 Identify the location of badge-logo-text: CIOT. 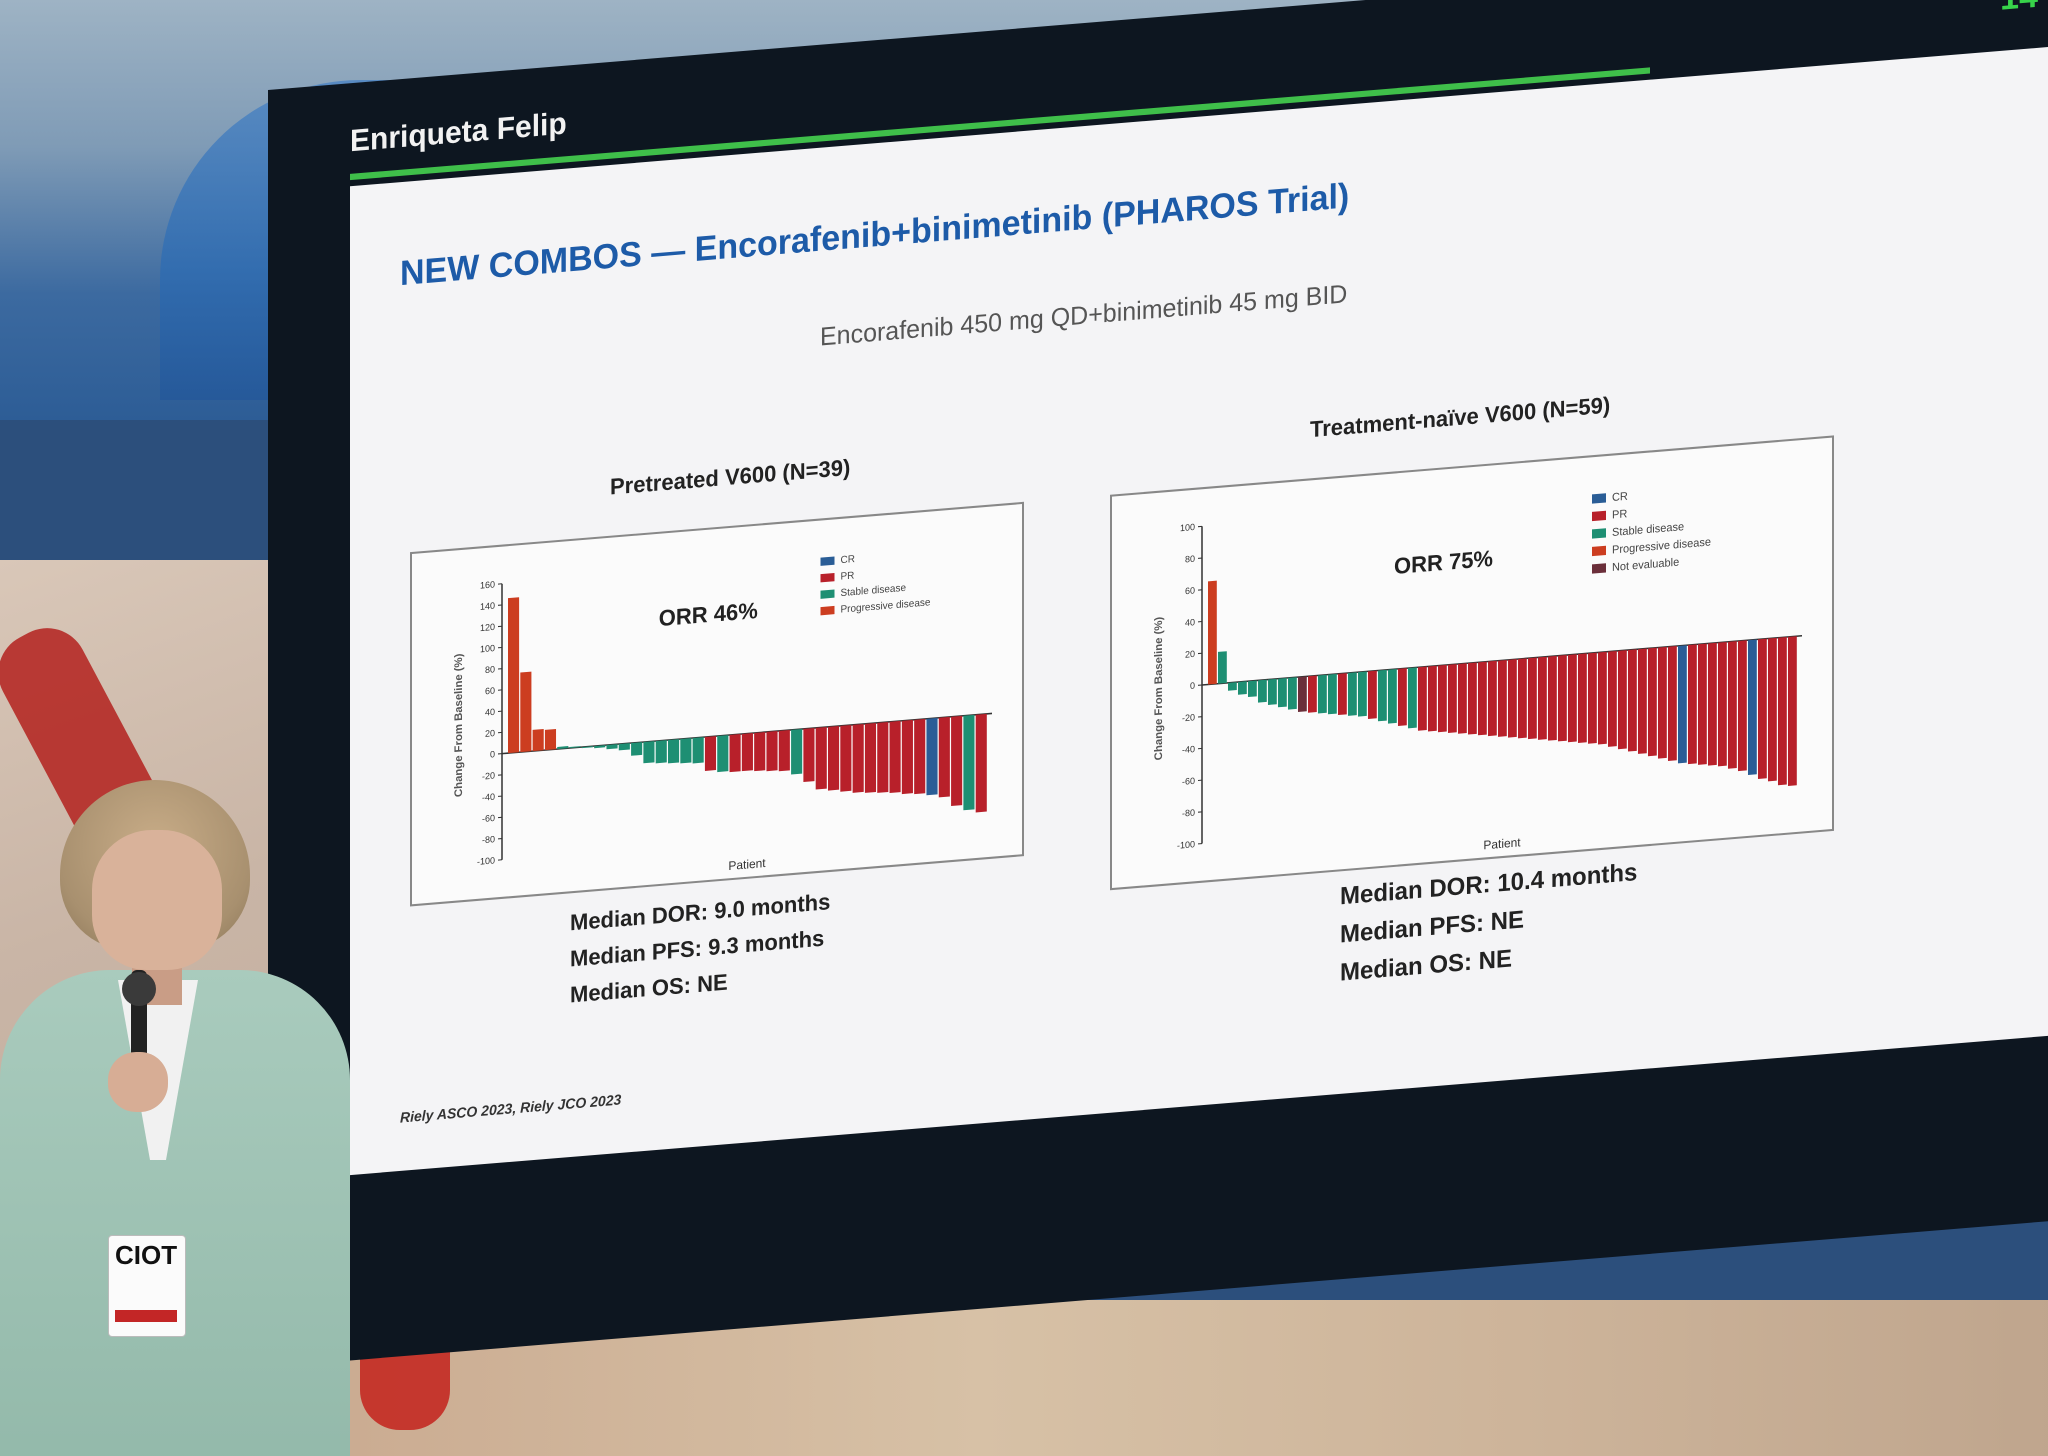
(146, 1255).